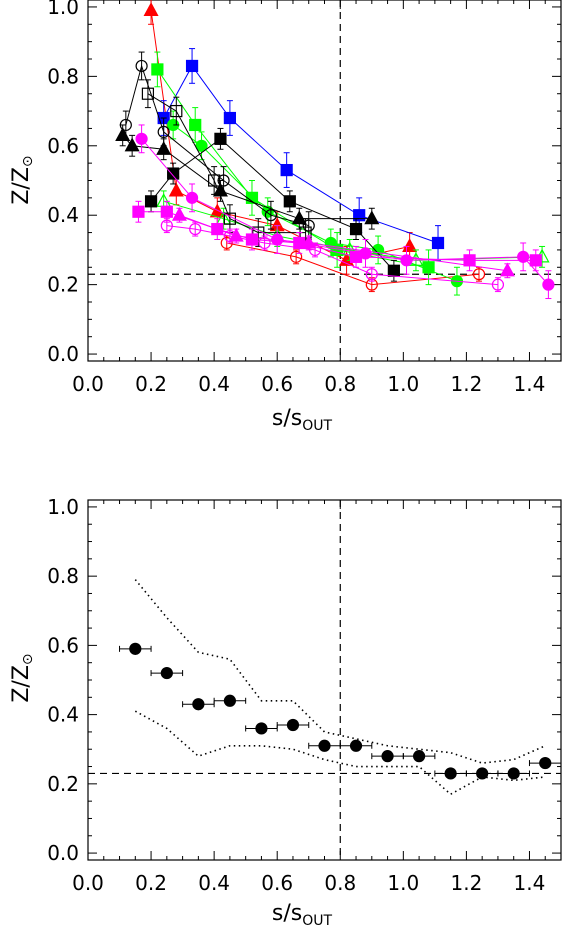 This screenshot has height=931, width=563. What do you see at coordinates (317, 921) in the screenshot?
I see `bottom-x-axis-subscript: OUT` at bounding box center [317, 921].